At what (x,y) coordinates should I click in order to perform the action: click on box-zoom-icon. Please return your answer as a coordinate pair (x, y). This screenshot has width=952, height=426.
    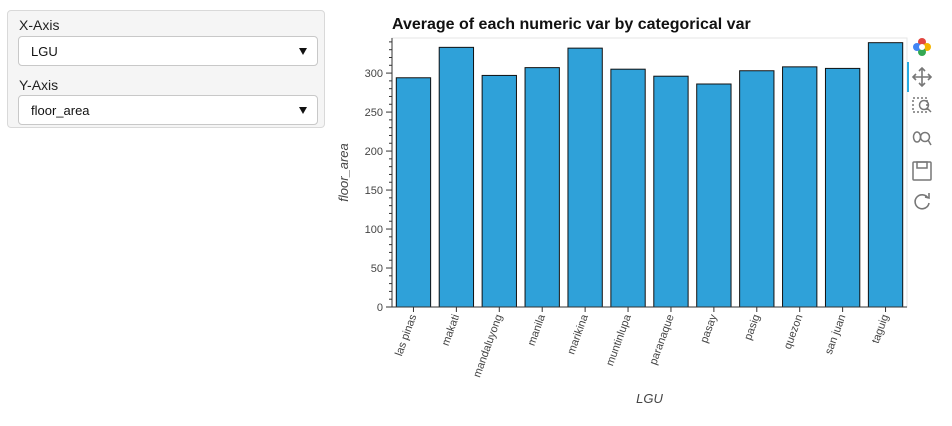
    Looking at the image, I should click on (922, 107).